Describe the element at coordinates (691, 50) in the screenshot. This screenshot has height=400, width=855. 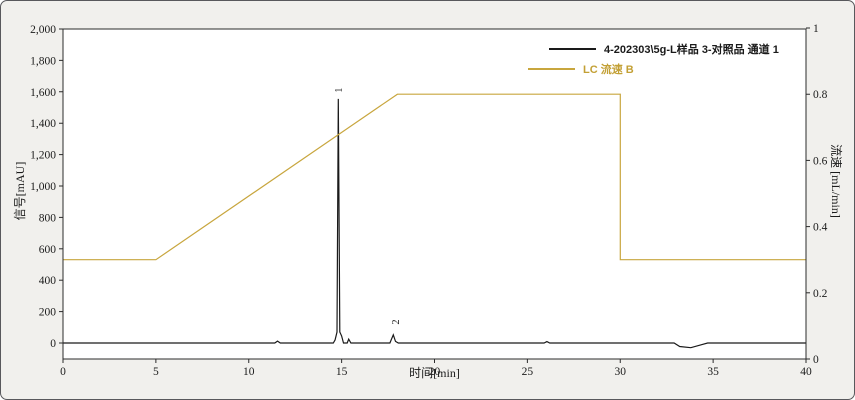
I see `legend-label-signal: 4-202303\5g-L样品 3-对照品 通道 1` at that location.